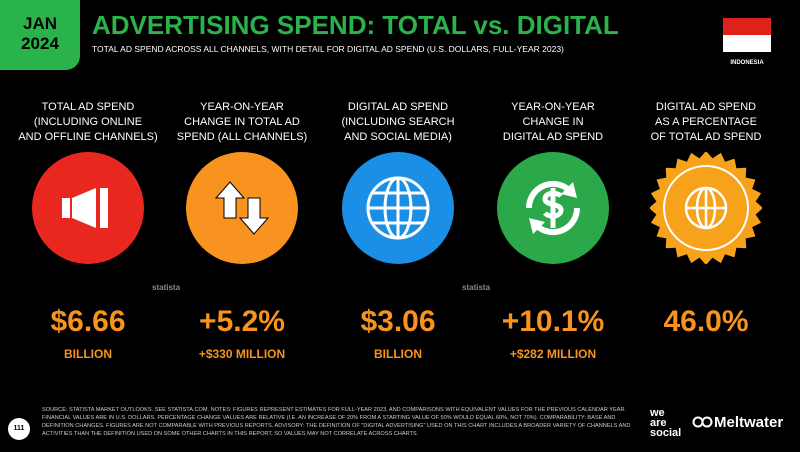  What do you see at coordinates (706, 321) in the screenshot?
I see `metric-value: 46.0%` at bounding box center [706, 321].